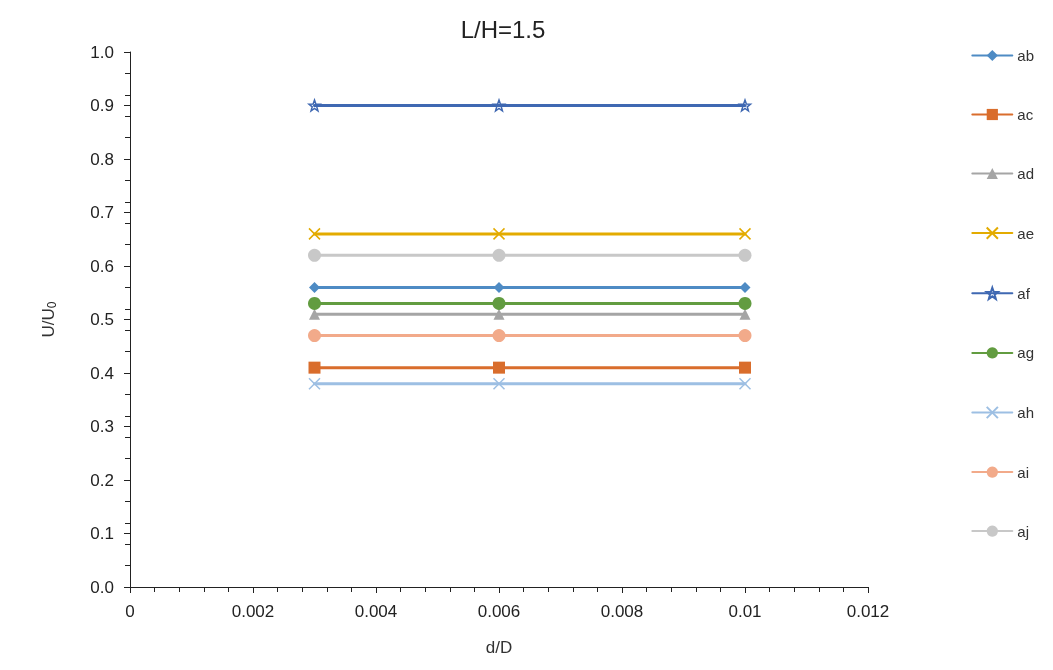 This screenshot has height=670, width=1053. I want to click on x-tick-label: 0.008, so click(622, 611).